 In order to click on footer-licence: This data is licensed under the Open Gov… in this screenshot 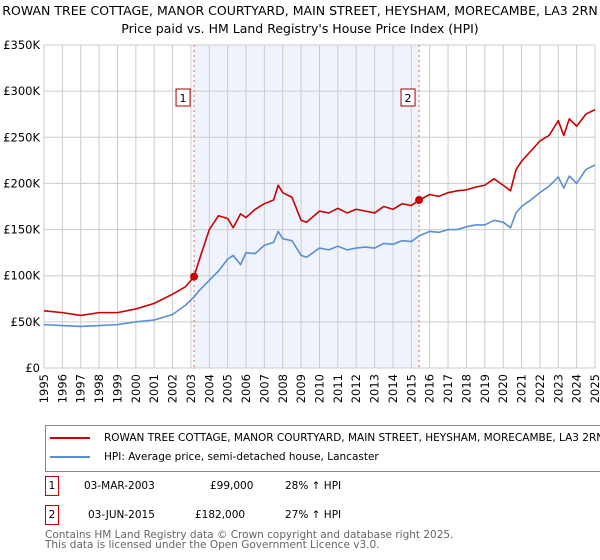, I will do `click(212, 545)`.